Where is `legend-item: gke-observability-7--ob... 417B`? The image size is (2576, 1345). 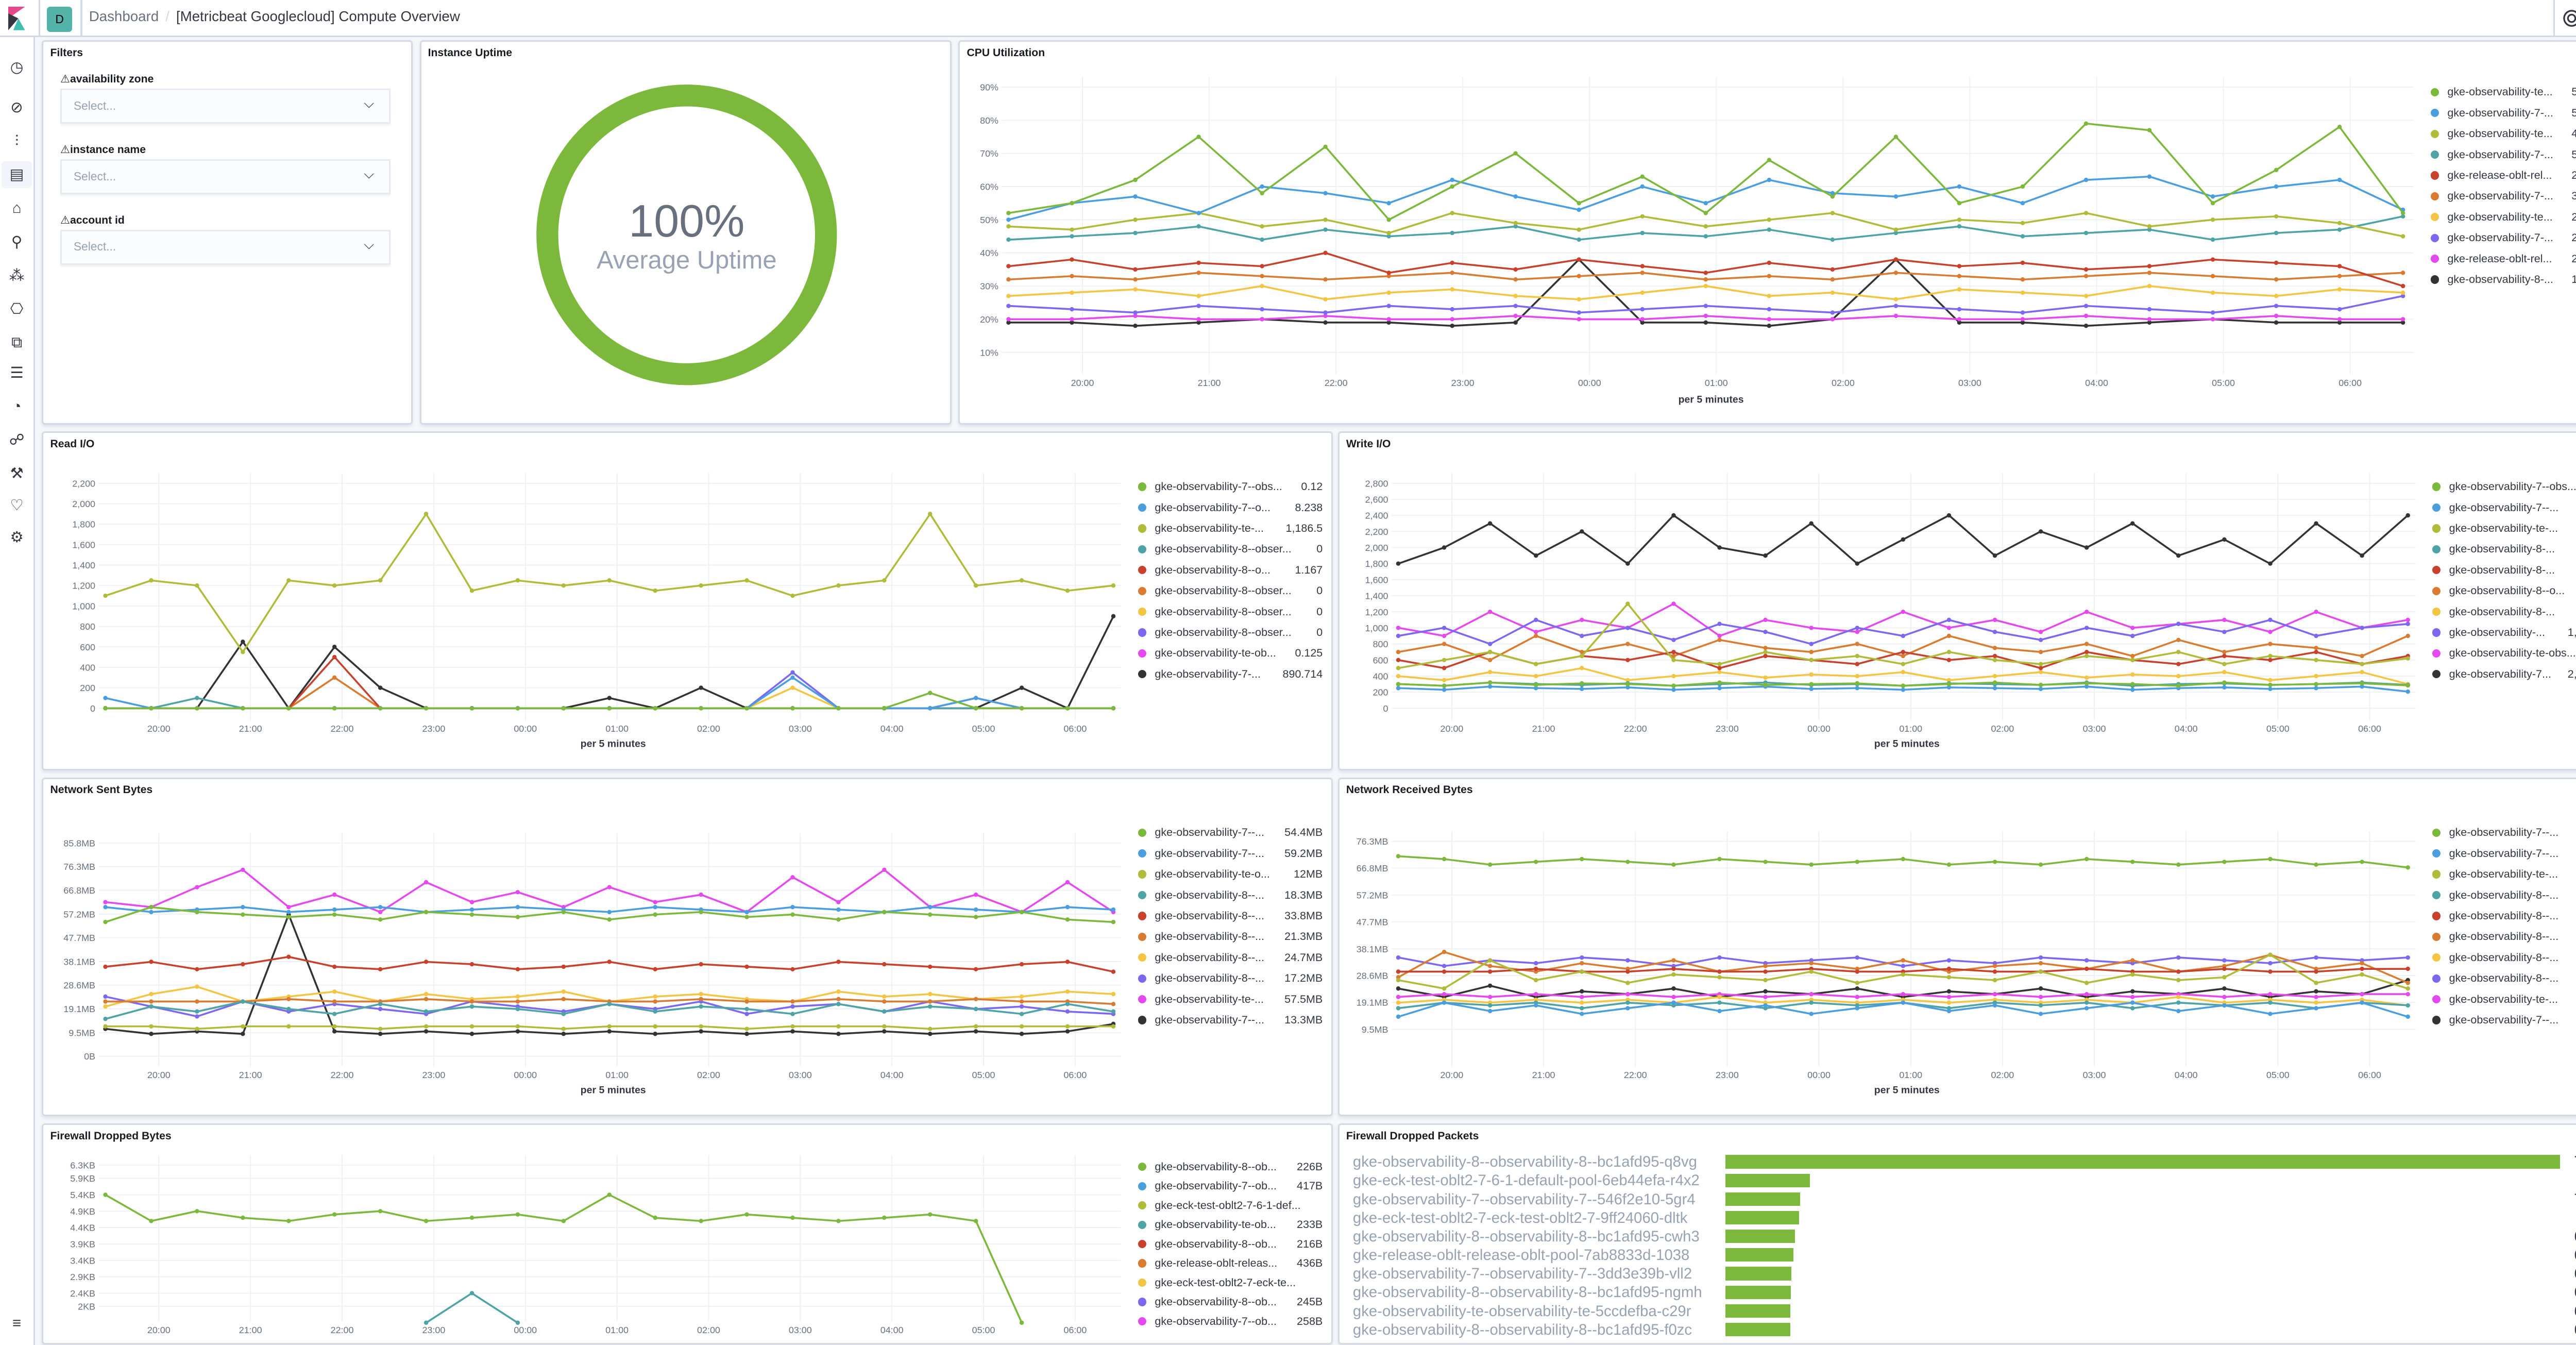 legend-item: gke-observability-7--ob... 417B is located at coordinates (1230, 1187).